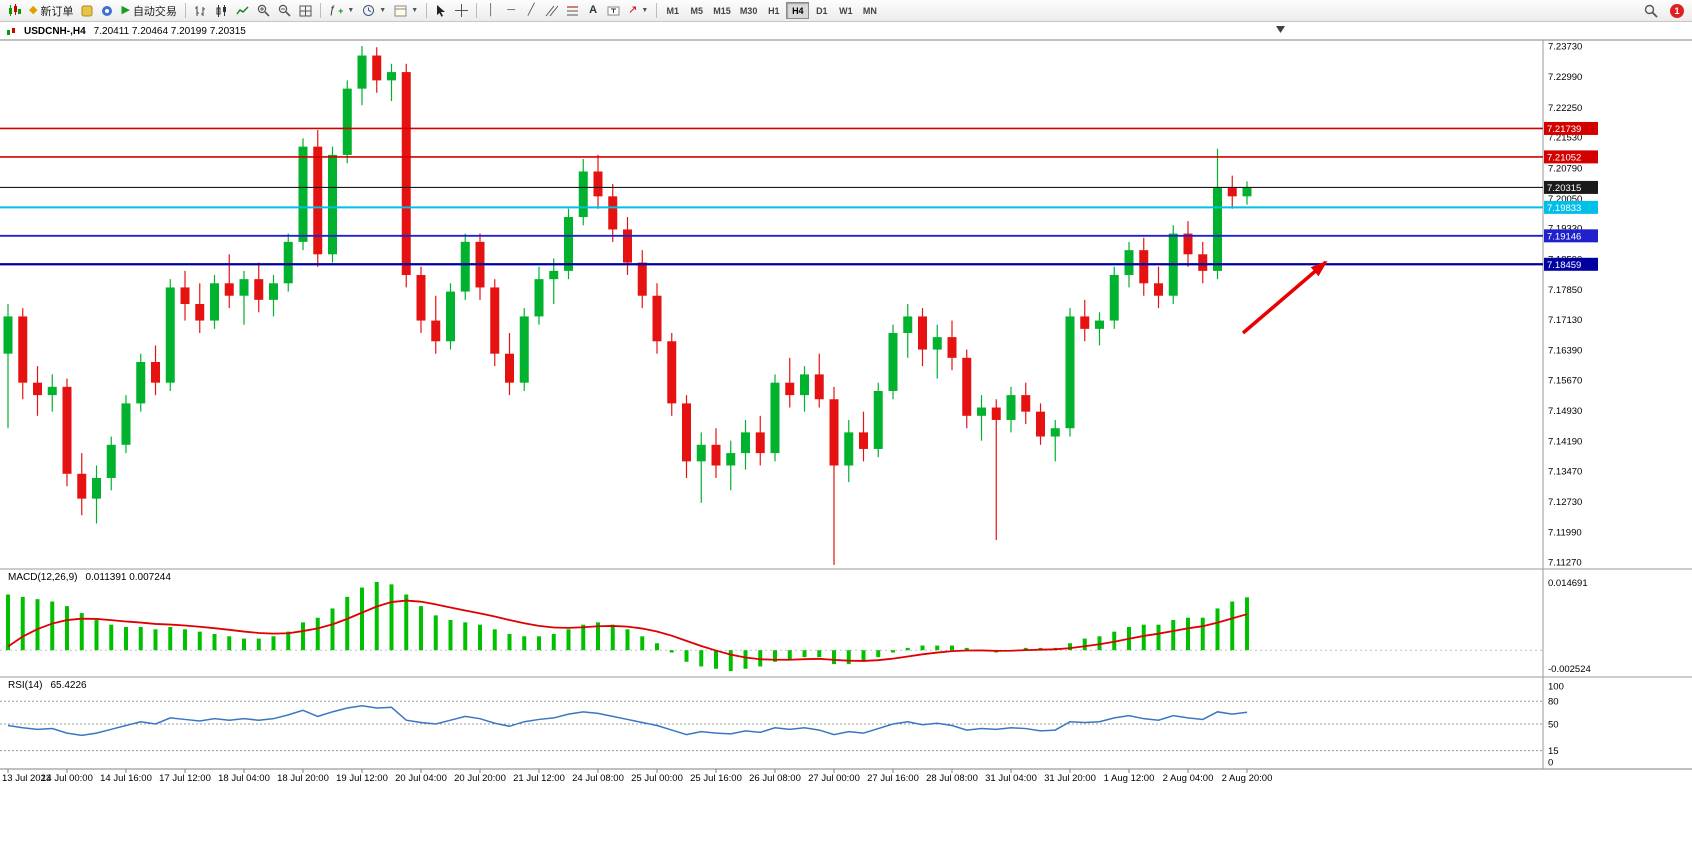 The height and width of the screenshot is (851, 1692). I want to click on zoom-out-button, so click(284, 11).